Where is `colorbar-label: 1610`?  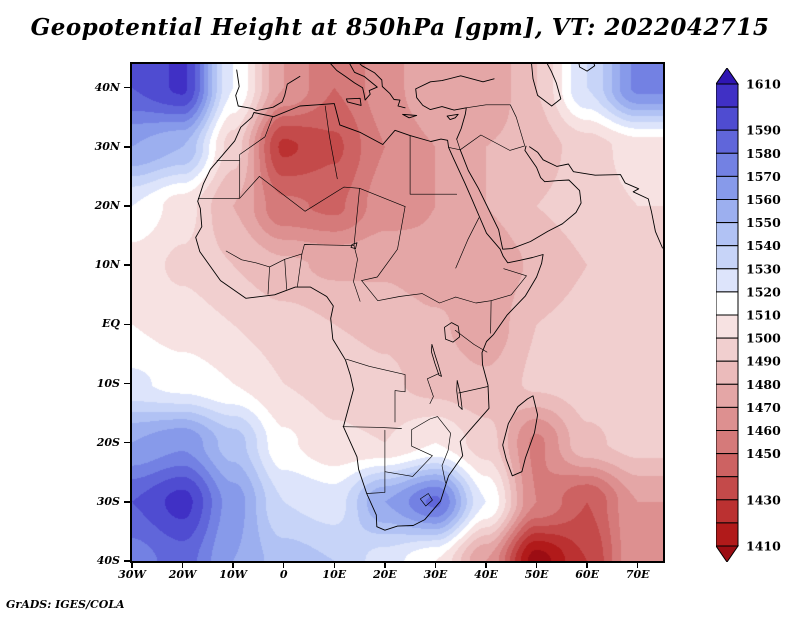
colorbar-label: 1610 is located at coordinates (763, 84).